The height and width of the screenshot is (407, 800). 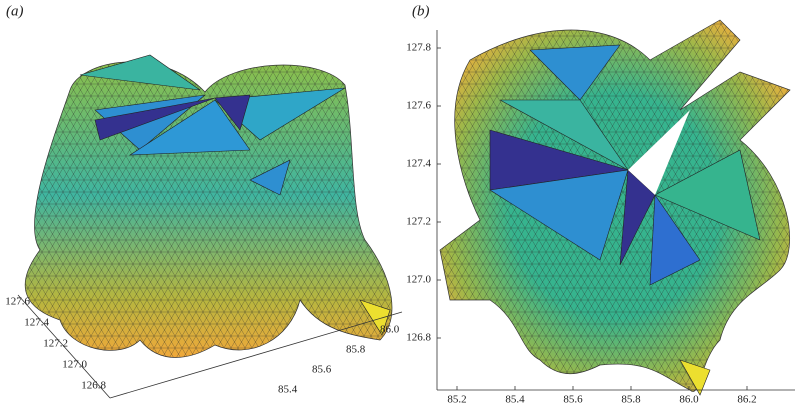 I want to click on panel-label: (a), so click(x=15, y=11).